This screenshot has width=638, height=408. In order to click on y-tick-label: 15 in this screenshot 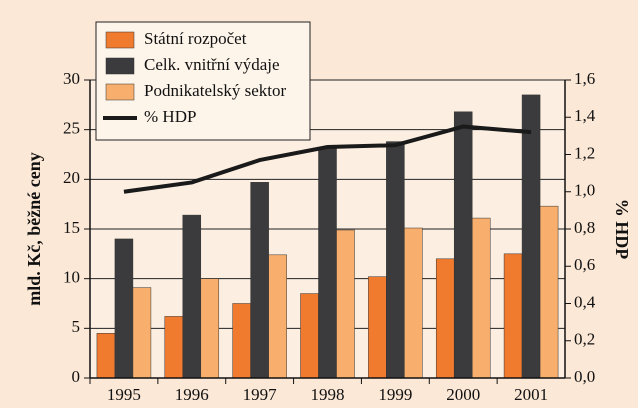, I will do `click(71, 227)`.